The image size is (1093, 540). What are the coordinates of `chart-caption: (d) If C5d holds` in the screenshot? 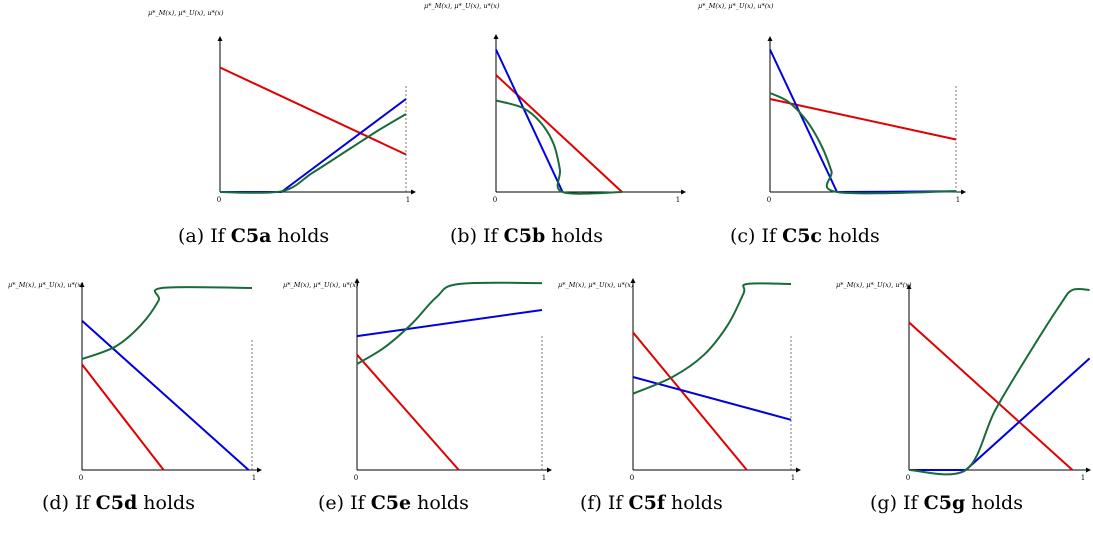 It's located at (118, 503).